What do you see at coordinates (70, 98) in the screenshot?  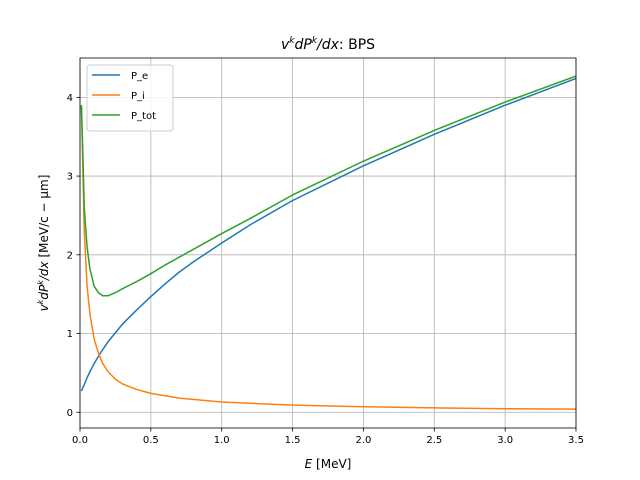 I see `y-tick-label: 4` at bounding box center [70, 98].